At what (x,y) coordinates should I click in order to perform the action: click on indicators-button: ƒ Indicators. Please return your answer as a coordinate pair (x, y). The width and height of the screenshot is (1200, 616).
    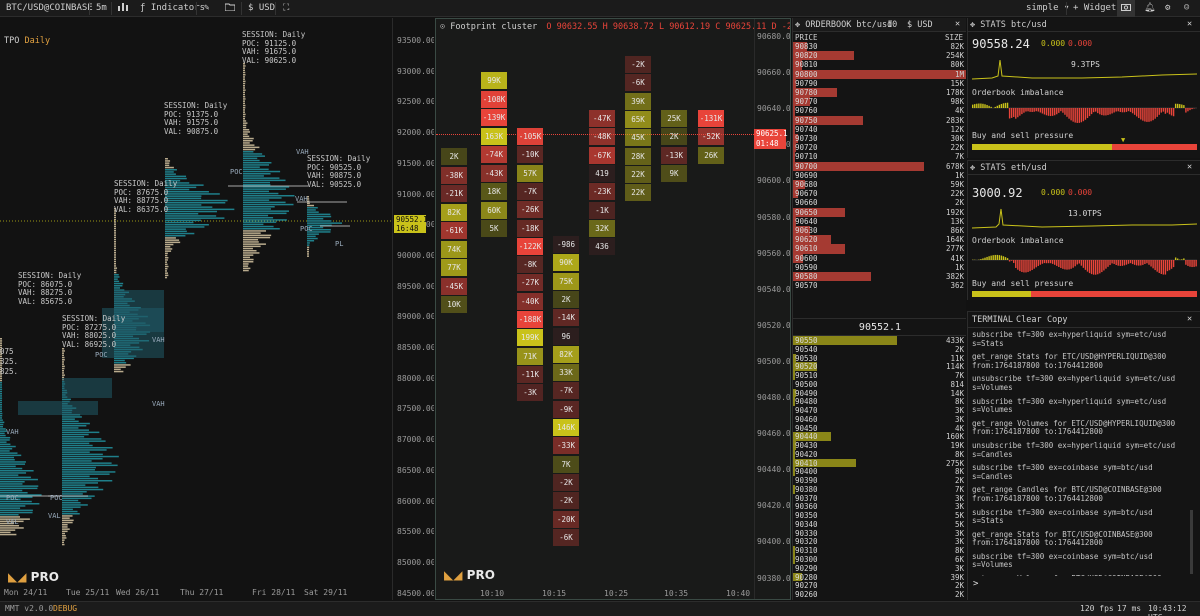
    Looking at the image, I should click on (172, 8).